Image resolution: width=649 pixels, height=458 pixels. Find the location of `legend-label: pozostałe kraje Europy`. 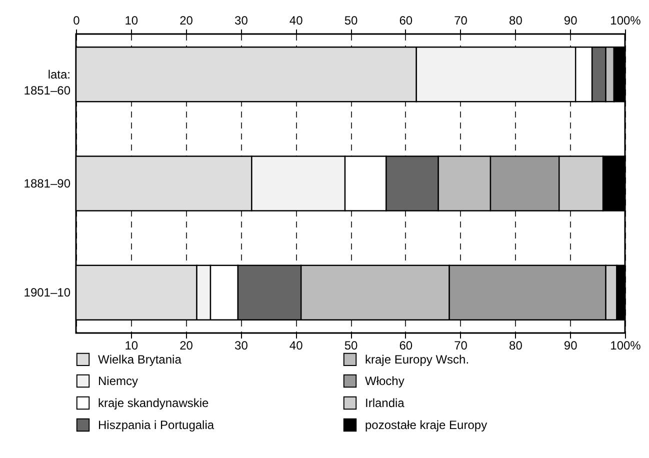

legend-label: pozostałe kraje Europy is located at coordinates (426, 425).